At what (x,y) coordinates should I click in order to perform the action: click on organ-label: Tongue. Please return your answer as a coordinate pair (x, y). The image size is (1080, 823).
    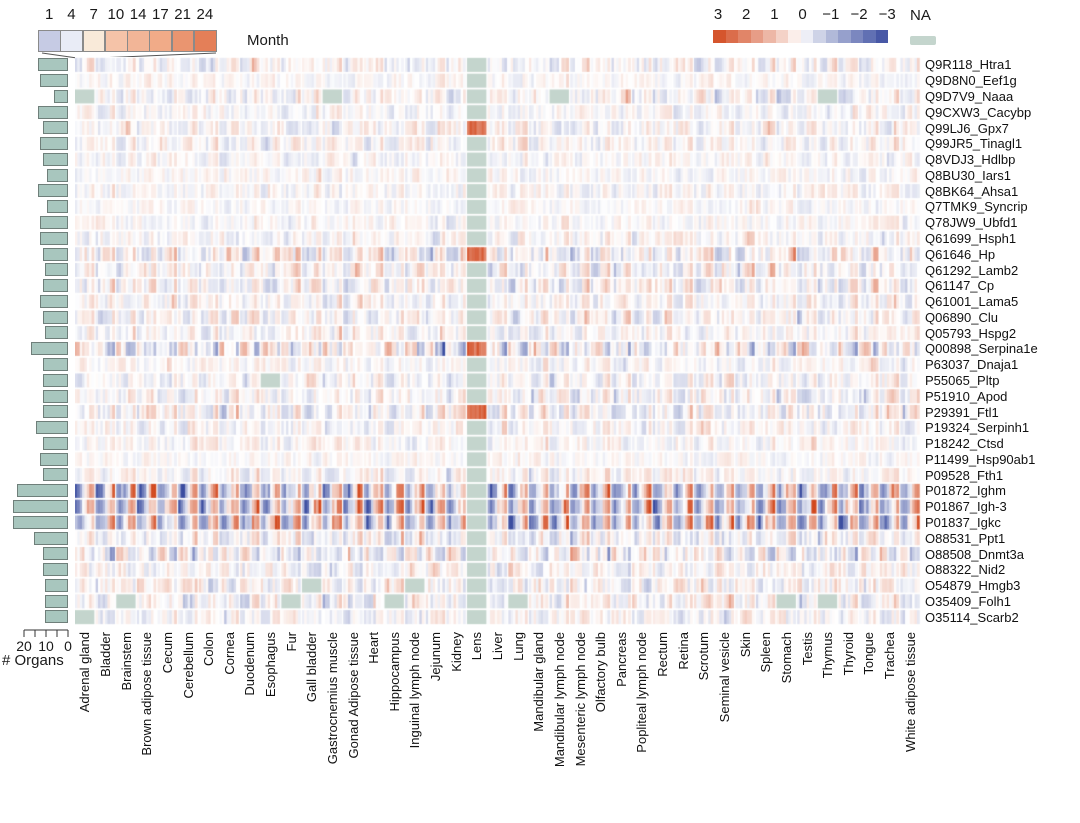
    Looking at the image, I should click on (869, 653).